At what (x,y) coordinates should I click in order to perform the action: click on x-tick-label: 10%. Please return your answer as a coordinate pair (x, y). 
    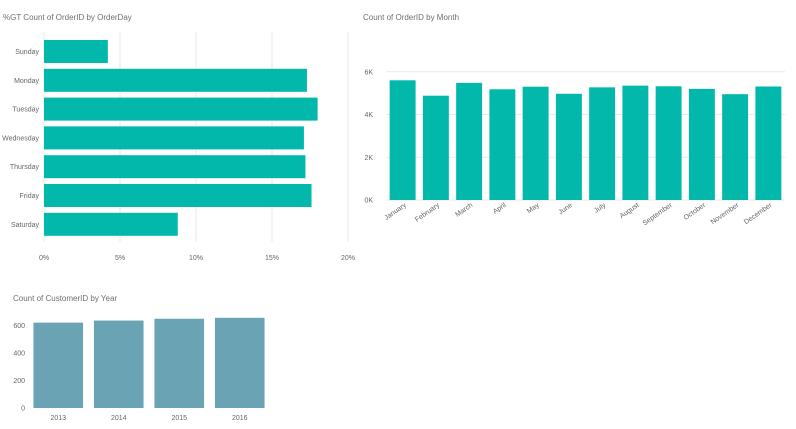
    Looking at the image, I should click on (196, 258).